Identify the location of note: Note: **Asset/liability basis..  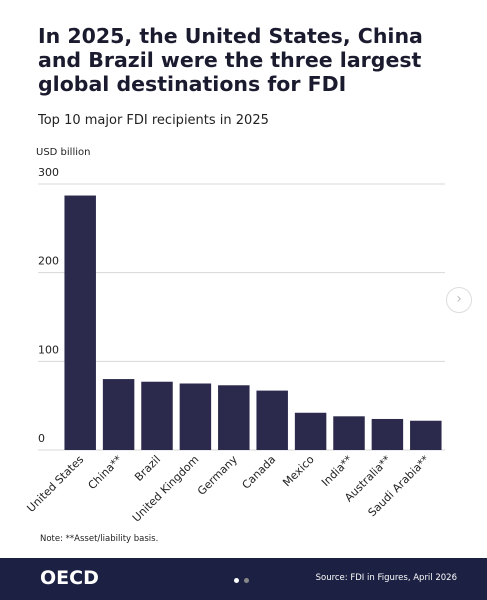
(99, 539).